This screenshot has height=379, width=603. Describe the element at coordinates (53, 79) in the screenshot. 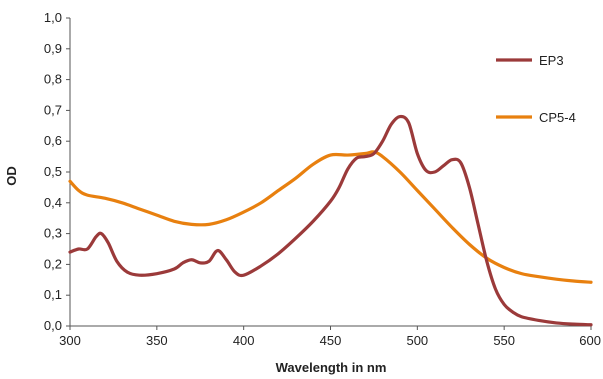

I see `y-tick-label: 0,8` at that location.